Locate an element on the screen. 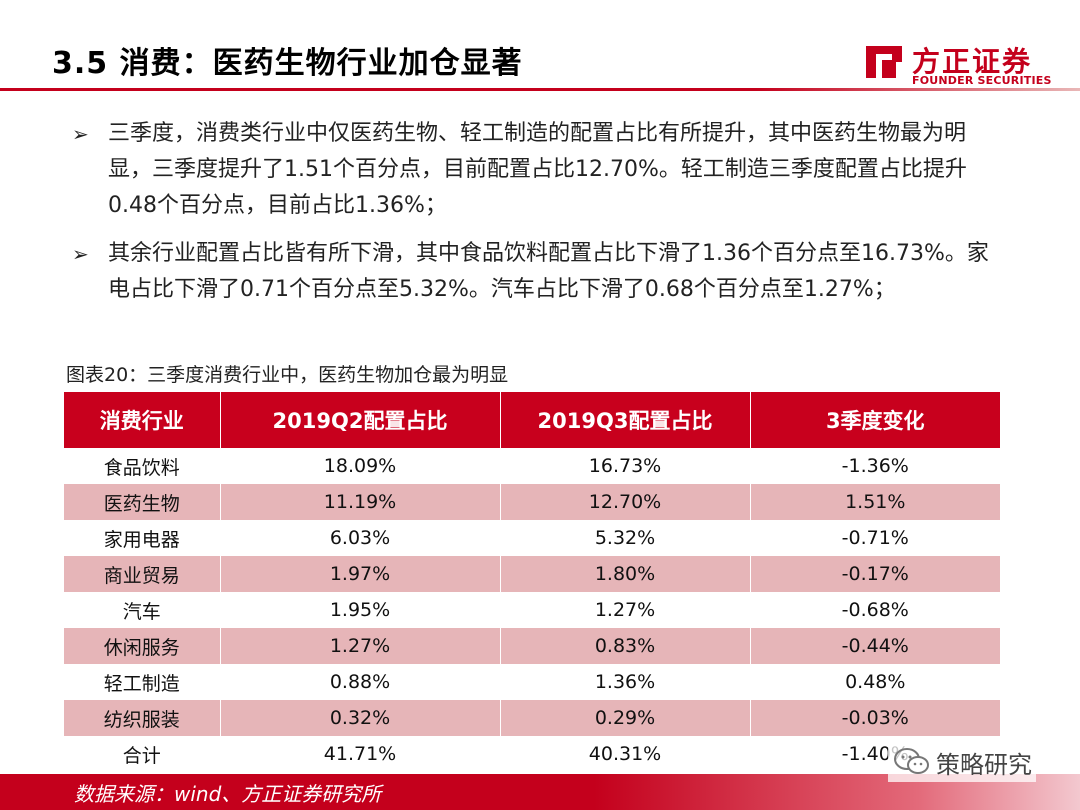 The image size is (1080, 810). table-caption: 图表20：三季度消费行业中，医药生物加仓最为明显 is located at coordinates (287, 375).